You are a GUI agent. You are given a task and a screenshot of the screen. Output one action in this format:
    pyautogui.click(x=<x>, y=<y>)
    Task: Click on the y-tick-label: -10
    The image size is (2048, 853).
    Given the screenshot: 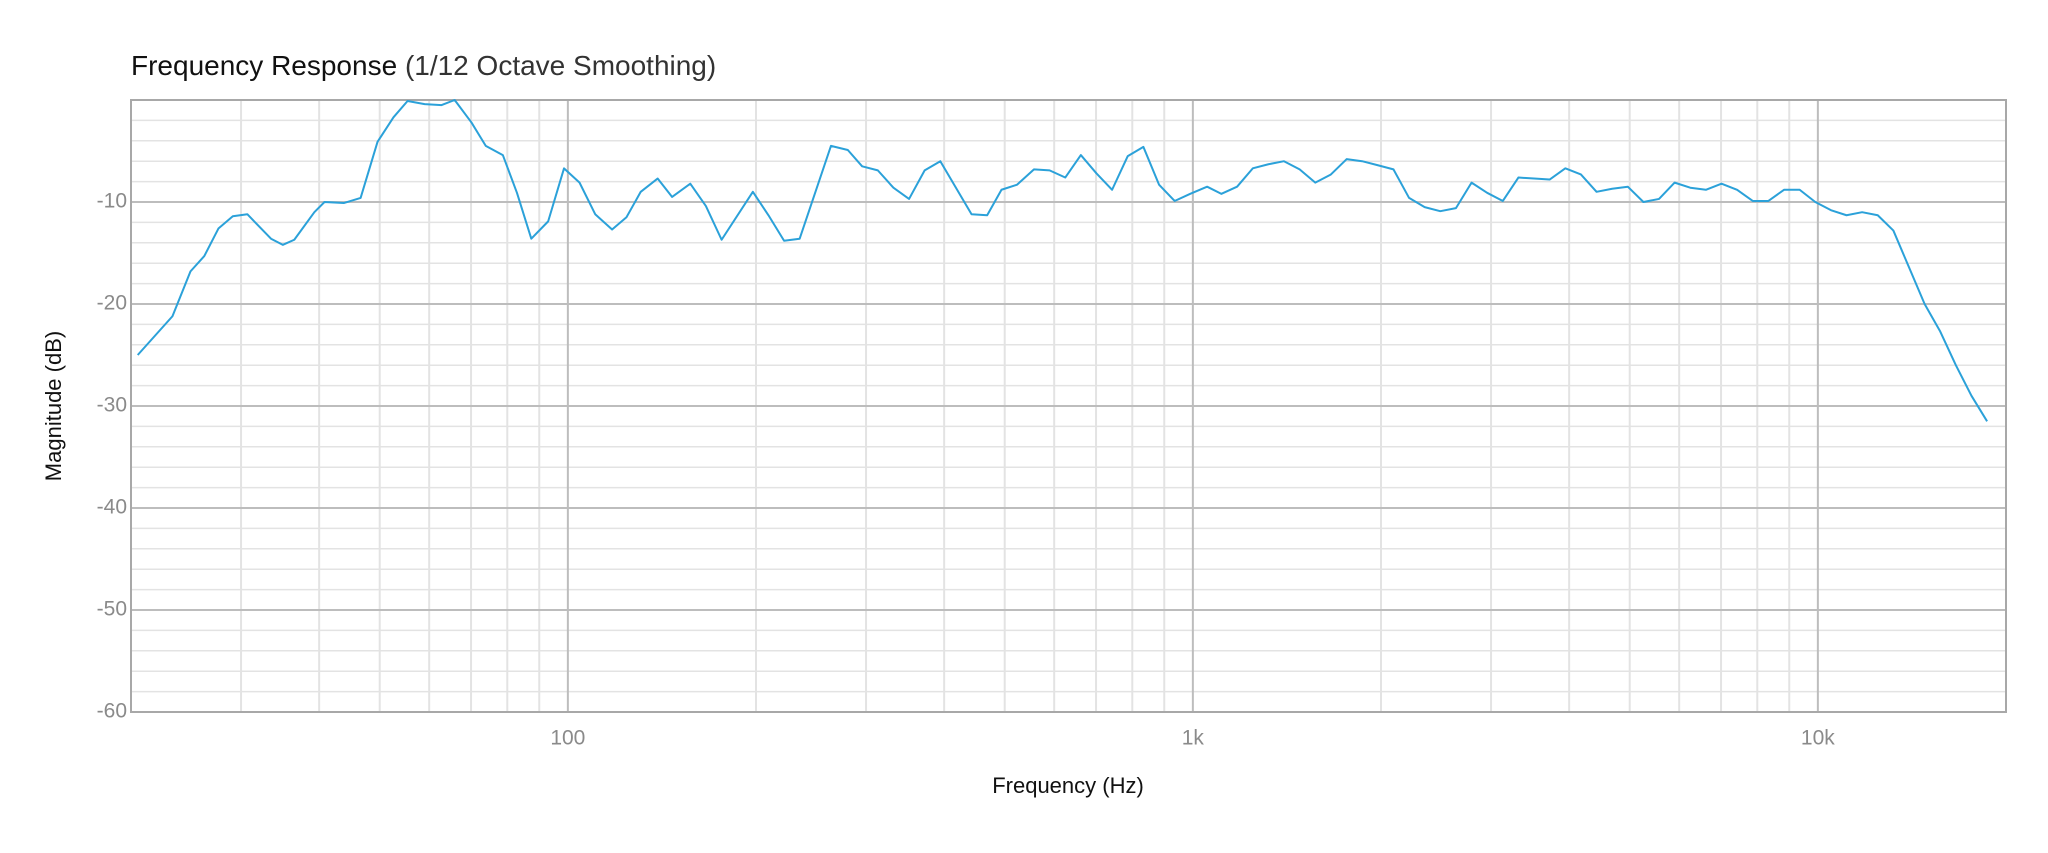 What is the action you would take?
    pyautogui.click(x=112, y=201)
    